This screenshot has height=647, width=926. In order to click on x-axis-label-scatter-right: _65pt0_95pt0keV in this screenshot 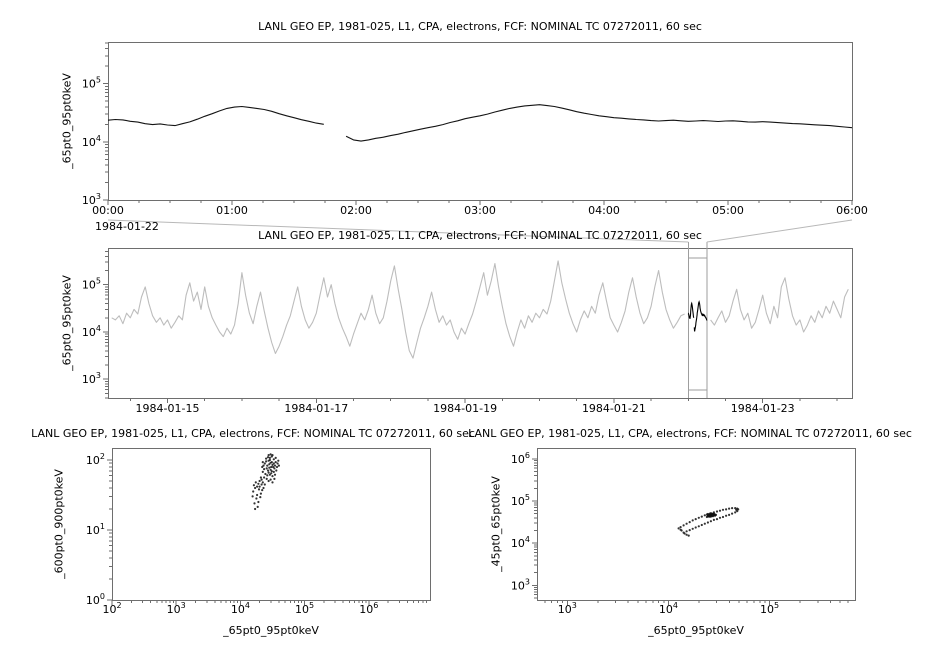, I will do `click(696, 630)`.